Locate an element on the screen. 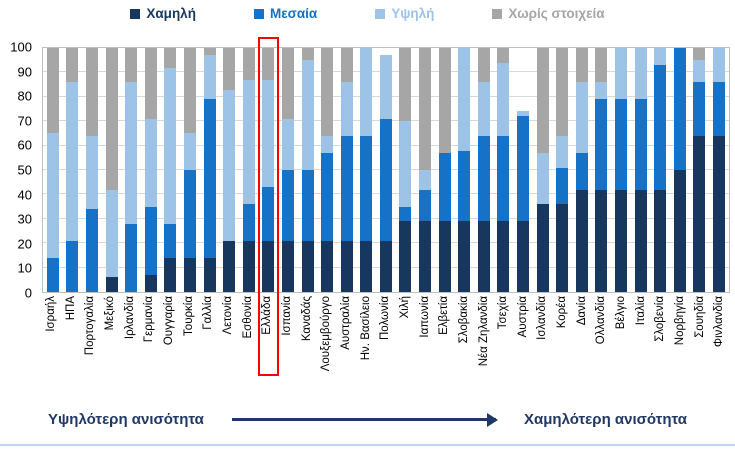 The image size is (735, 449). x-label-Χιλή: Χιλή is located at coordinates (404, 307).